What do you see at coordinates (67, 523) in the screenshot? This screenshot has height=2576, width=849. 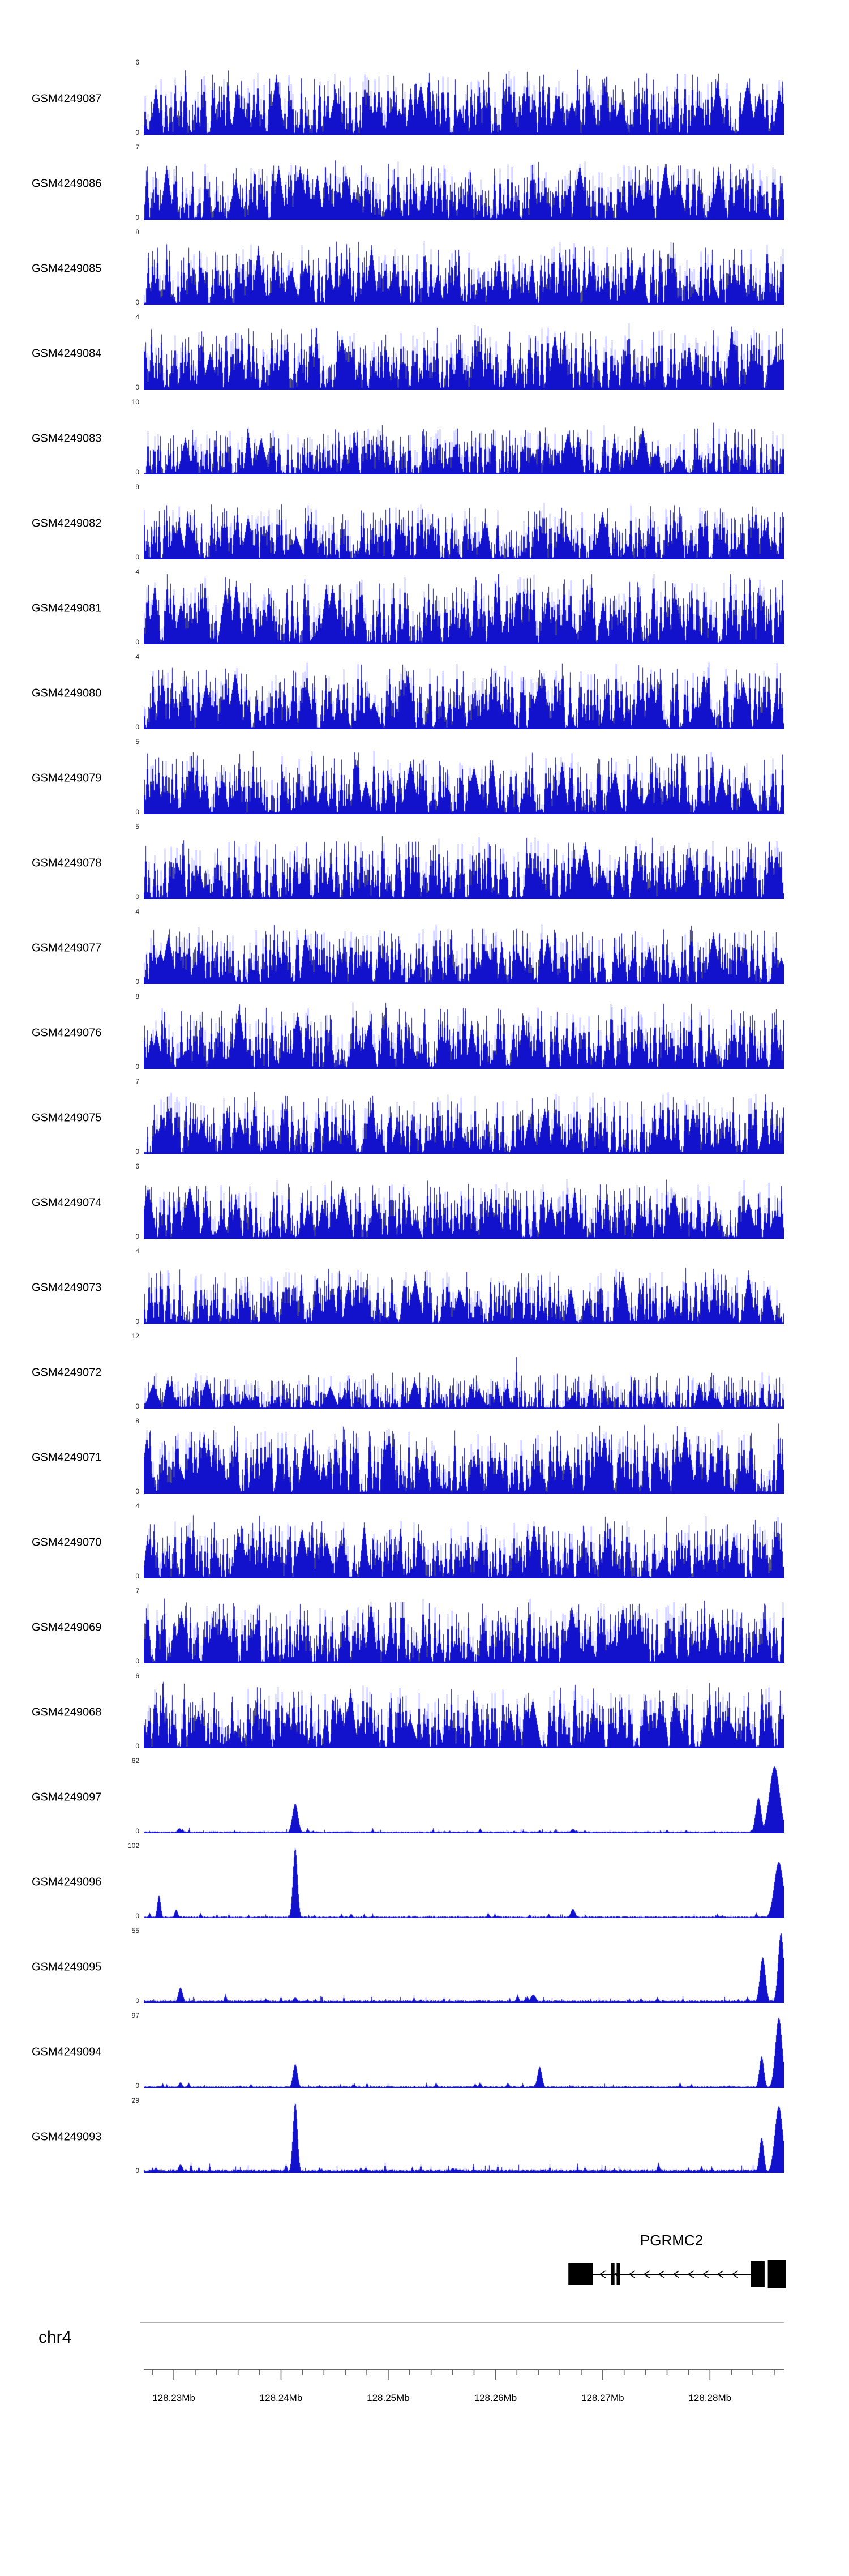 I see `track-label: GSM4249082` at bounding box center [67, 523].